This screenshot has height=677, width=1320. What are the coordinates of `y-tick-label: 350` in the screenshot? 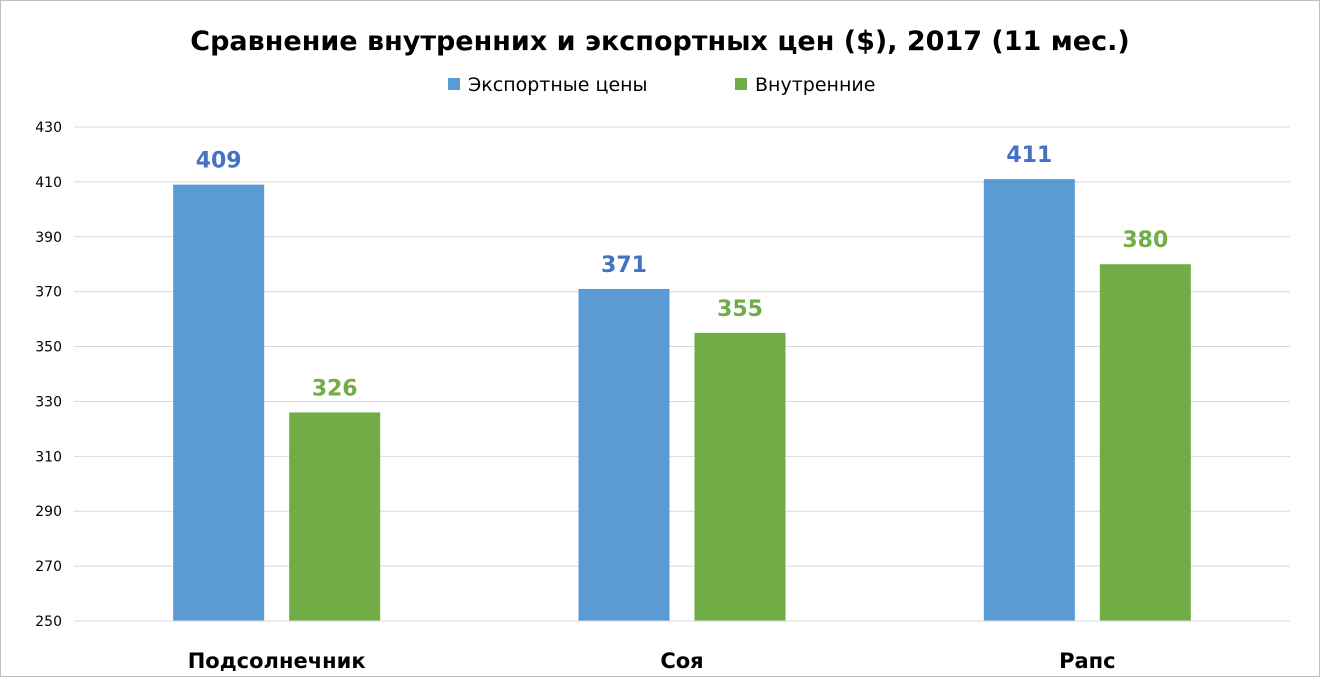 It's located at (48, 348).